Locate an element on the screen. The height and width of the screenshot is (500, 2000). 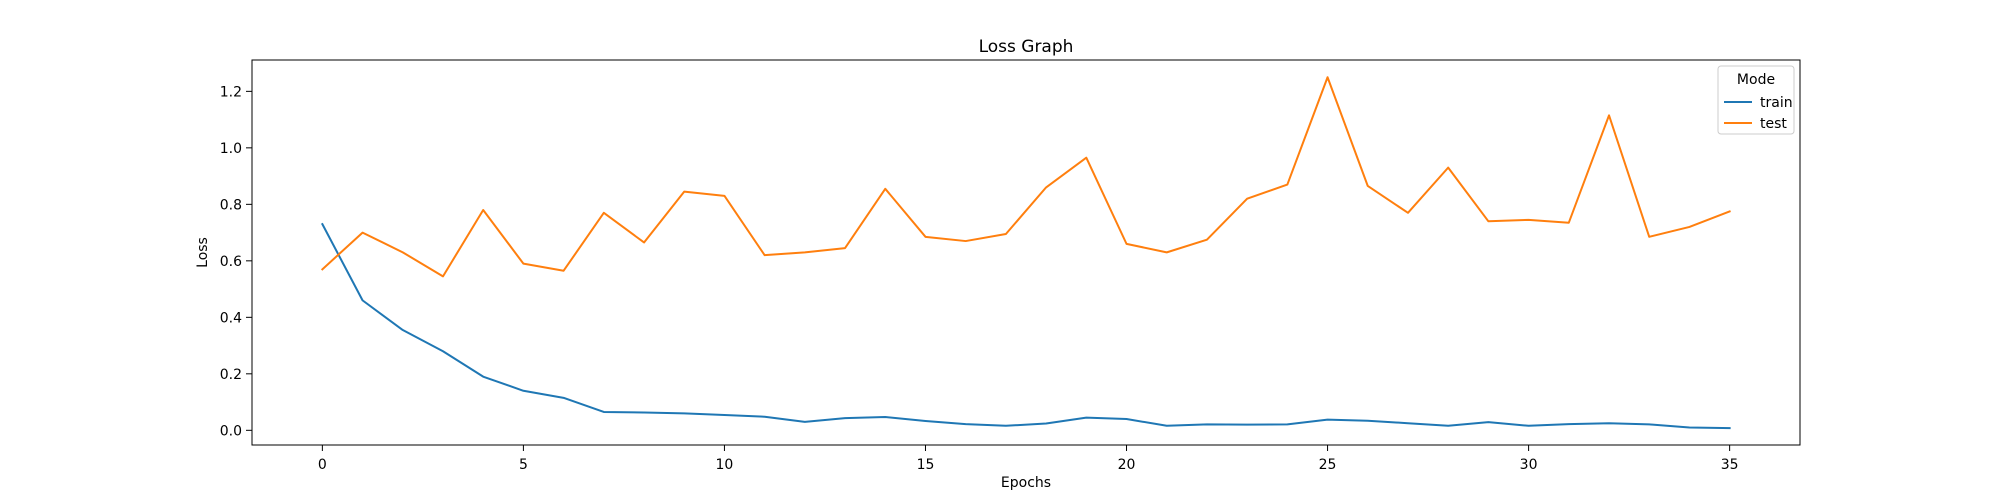
x-tick-label: 35 is located at coordinates (1730, 465).